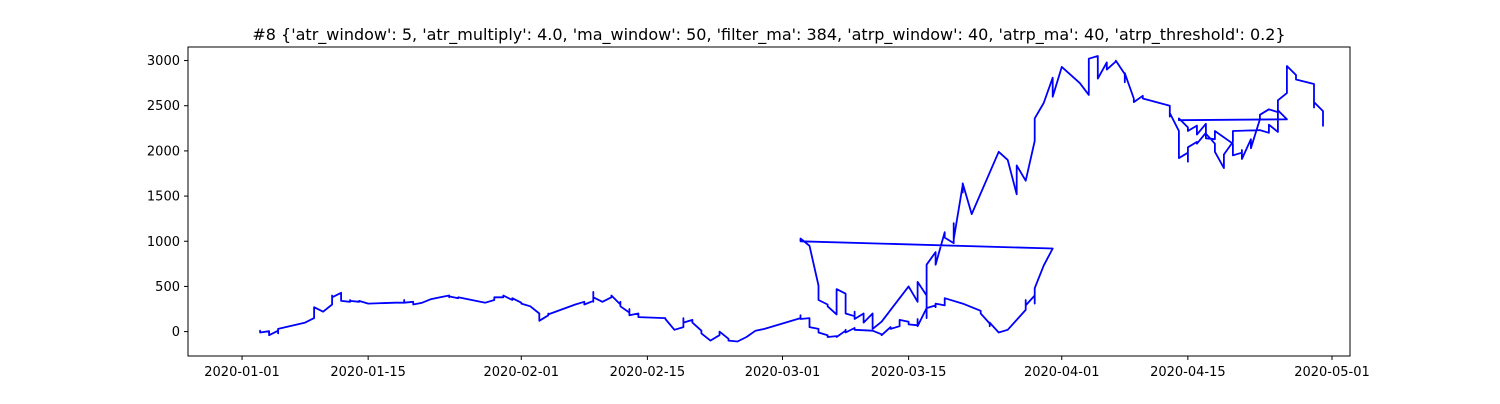 This screenshot has height=404, width=1500. What do you see at coordinates (163, 242) in the screenshot?
I see `y-tick-label: 1000` at bounding box center [163, 242].